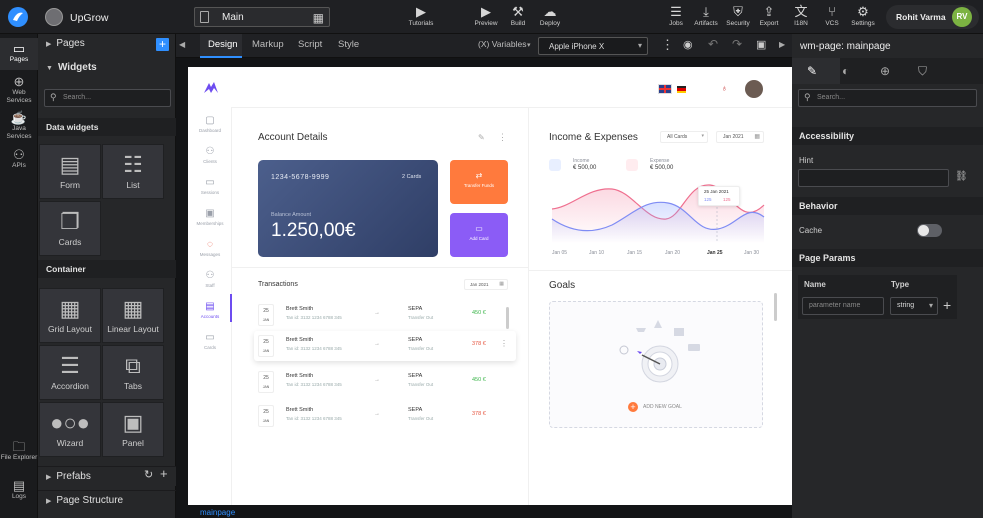 This screenshot has height=518, width=983. I want to click on edit-icon: ✎, so click(481, 137).